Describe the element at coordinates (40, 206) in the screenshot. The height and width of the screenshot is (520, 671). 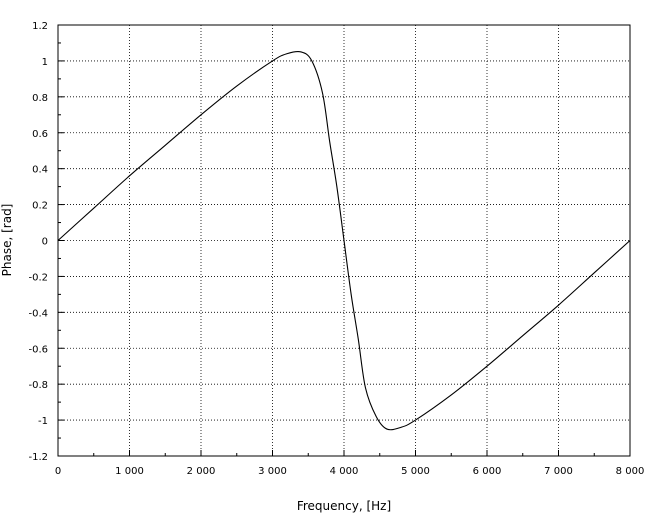
I see `y-tick-label: 0.2` at that location.